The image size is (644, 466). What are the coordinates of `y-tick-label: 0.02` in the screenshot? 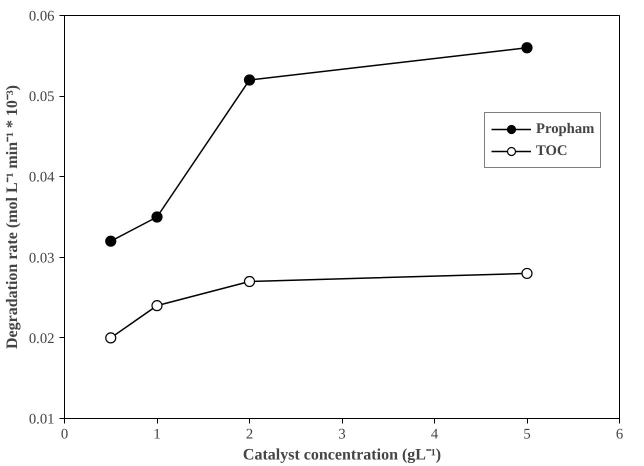 It's located at (41, 338).